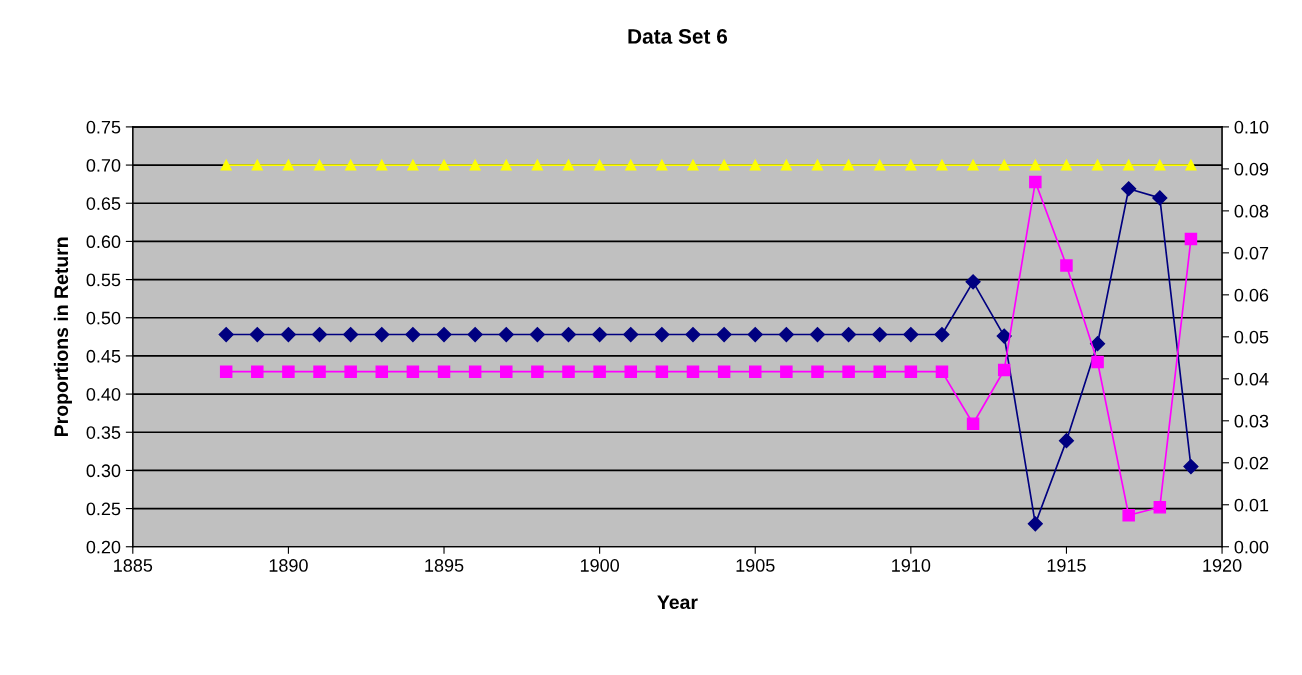  I want to click on y2-tick-label: 0.00, so click(1251, 547).